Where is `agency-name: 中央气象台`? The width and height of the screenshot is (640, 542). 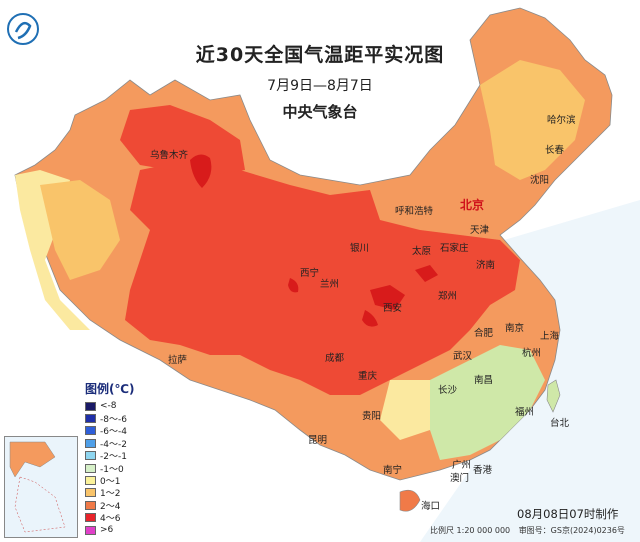
agency-name: 中央气象台 is located at coordinates (320, 112).